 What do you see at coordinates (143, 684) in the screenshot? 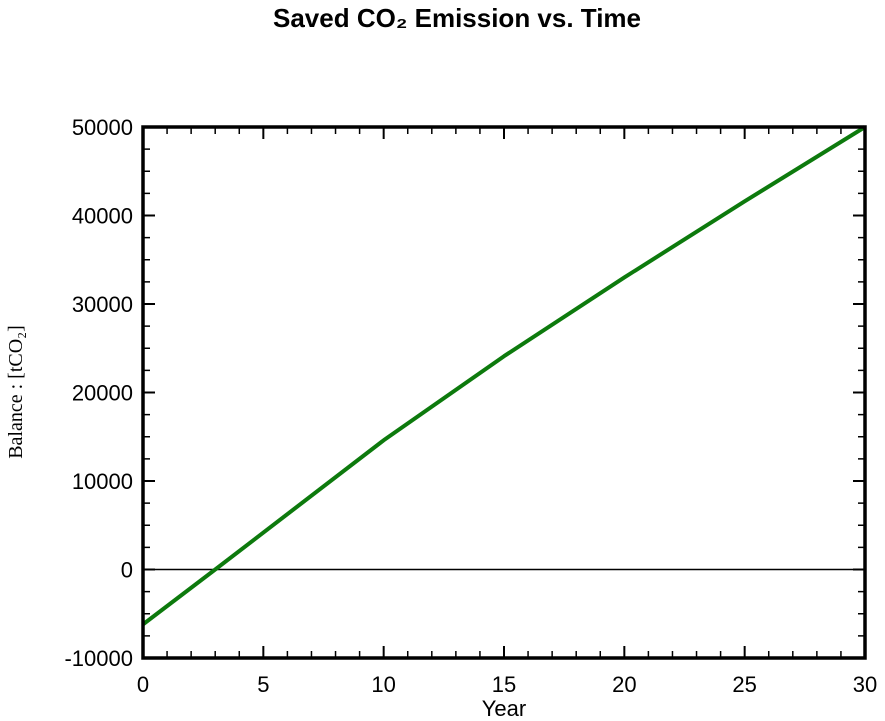
I see `x-tick-label: 0` at bounding box center [143, 684].